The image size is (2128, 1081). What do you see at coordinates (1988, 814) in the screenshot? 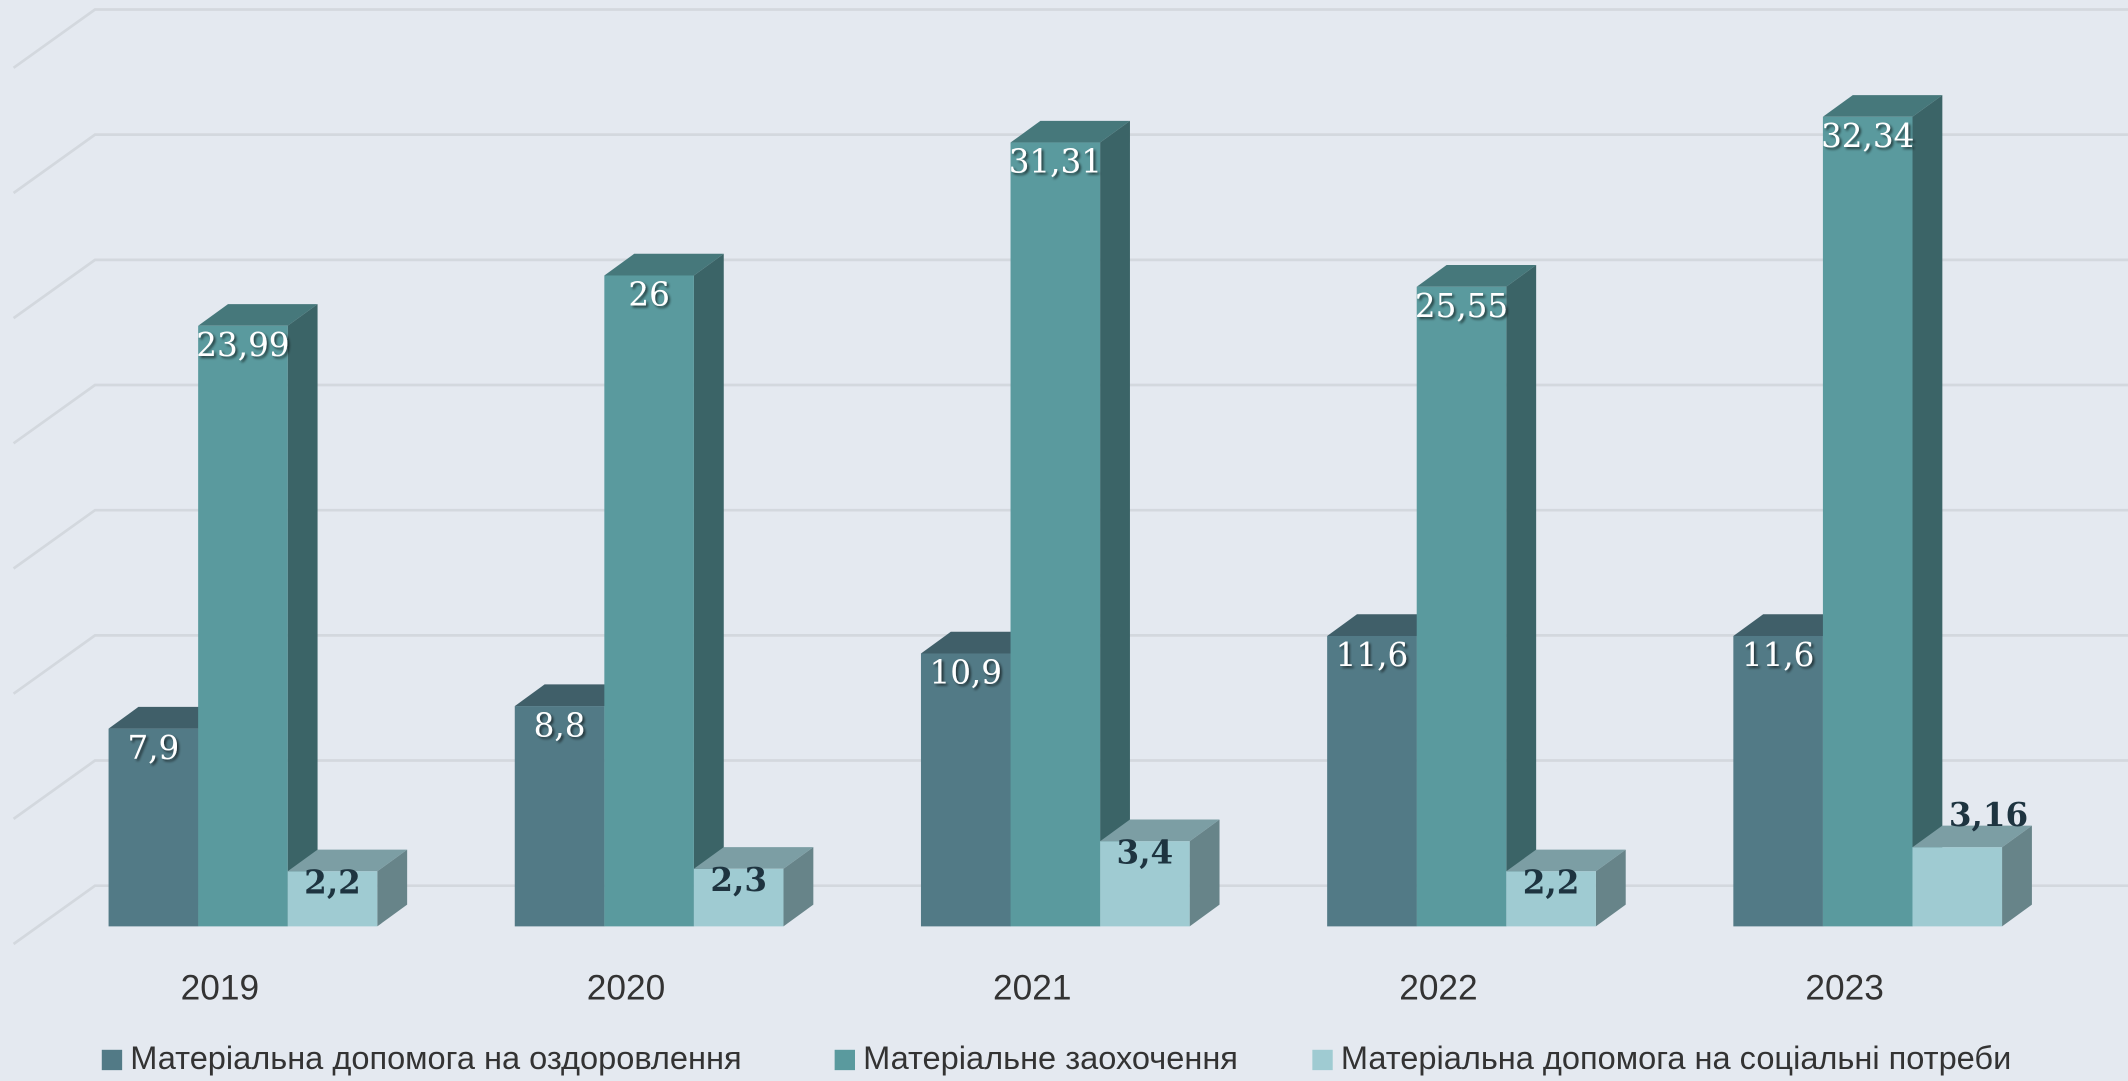
I see `data-label: 3,16` at bounding box center [1988, 814].